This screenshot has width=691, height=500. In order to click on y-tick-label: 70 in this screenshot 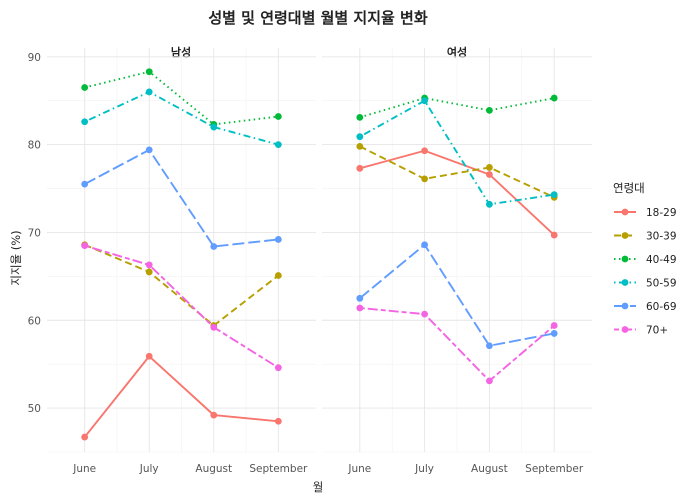, I will do `click(34, 233)`.